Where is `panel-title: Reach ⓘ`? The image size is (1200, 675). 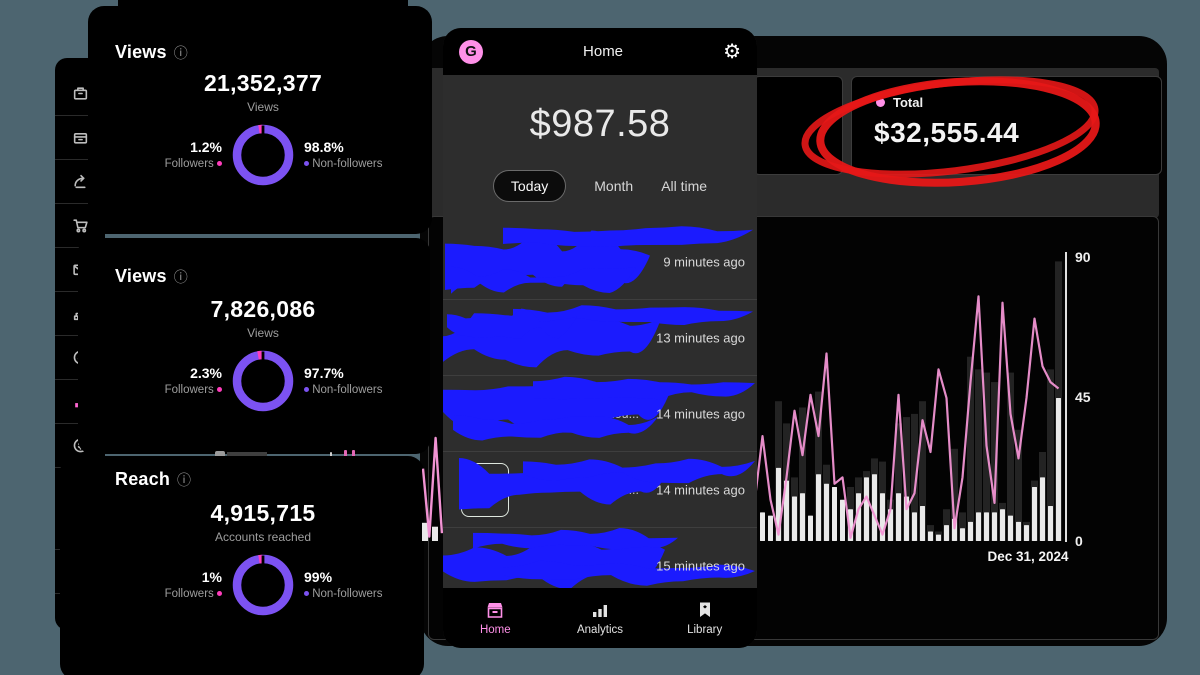 panel-title: Reach ⓘ is located at coordinates (153, 479).